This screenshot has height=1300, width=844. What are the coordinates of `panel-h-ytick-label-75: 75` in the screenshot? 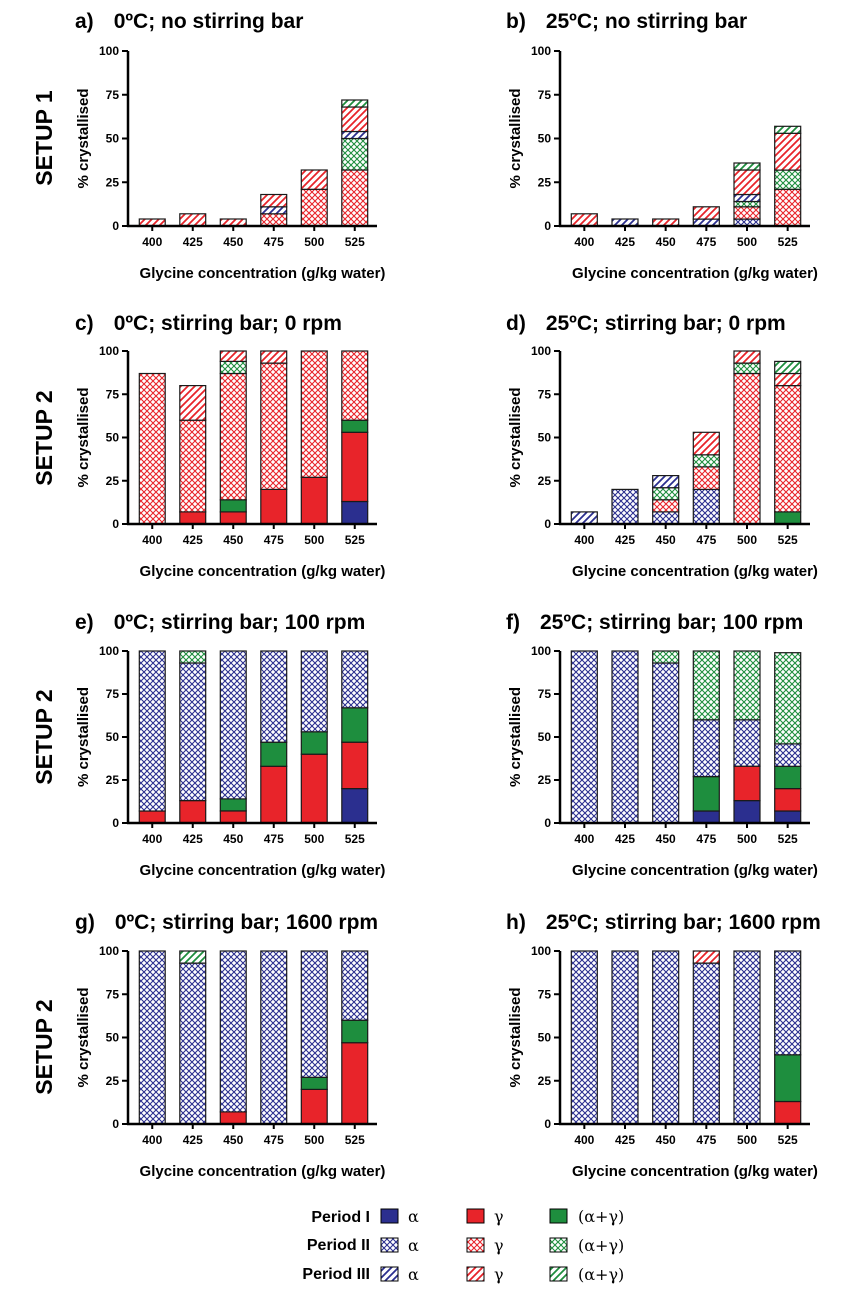 It's located at (545, 994).